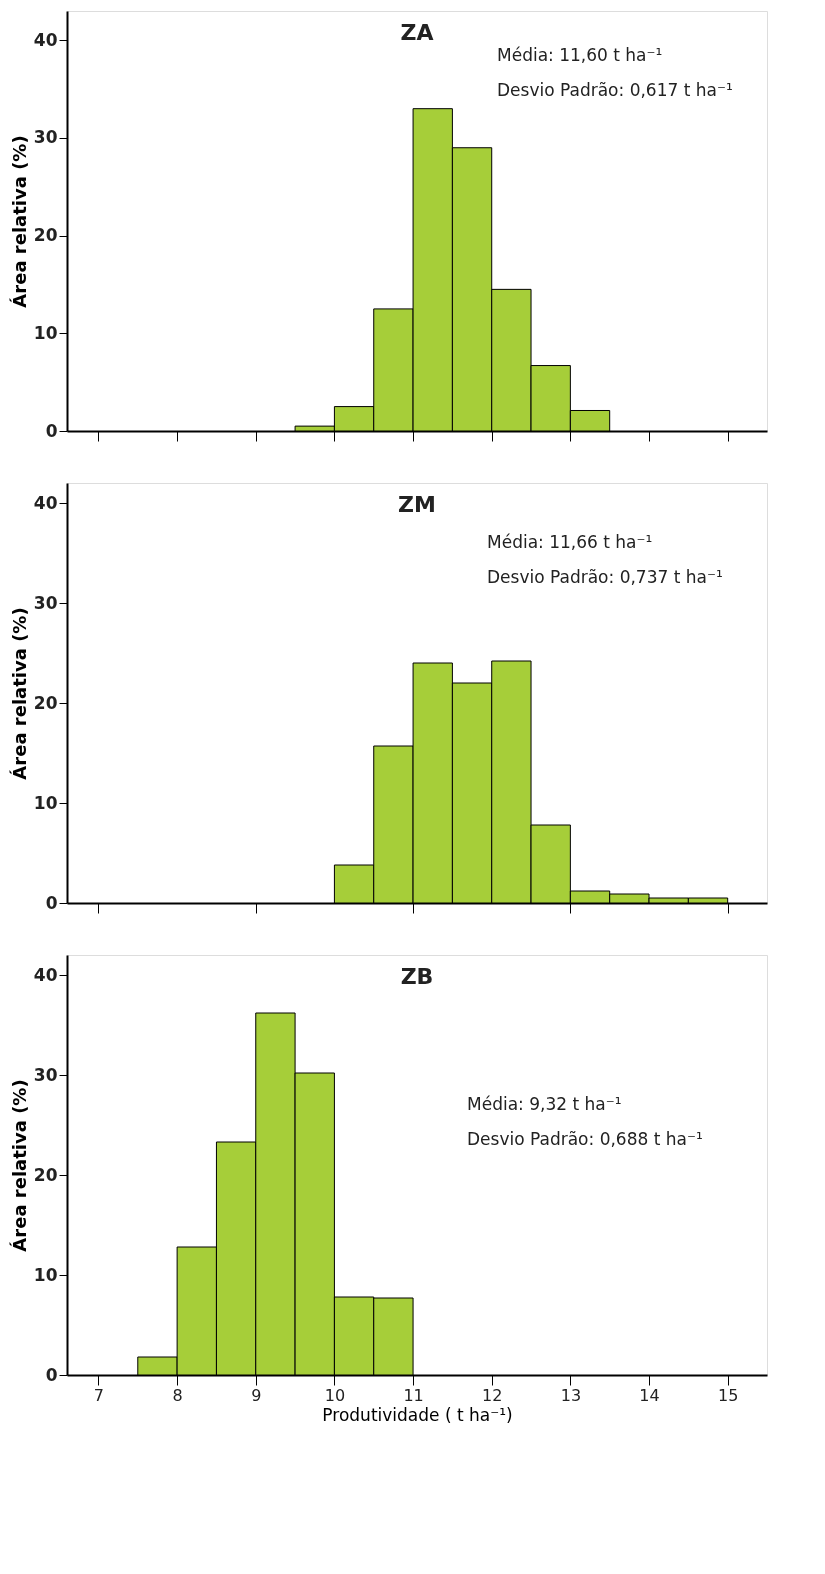 This screenshot has height=1574, width=825. Describe the element at coordinates (580, 55) in the screenshot. I see `annotation: Média: 11,60 t ha⁻¹` at that location.